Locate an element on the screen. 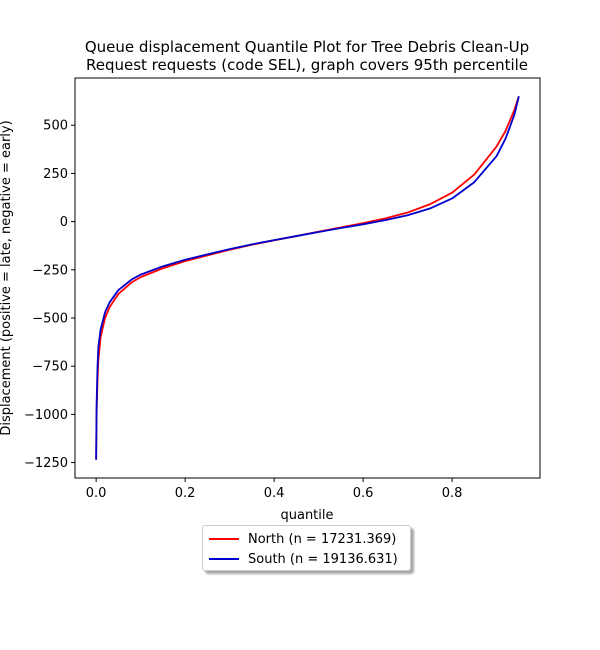  y-tick-label: −1000 is located at coordinates (46, 415).